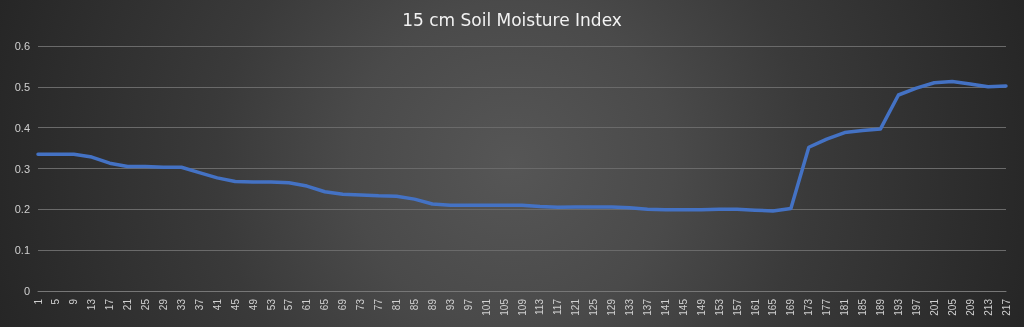  I want to click on x-tick-label: 85, so click(414, 304).